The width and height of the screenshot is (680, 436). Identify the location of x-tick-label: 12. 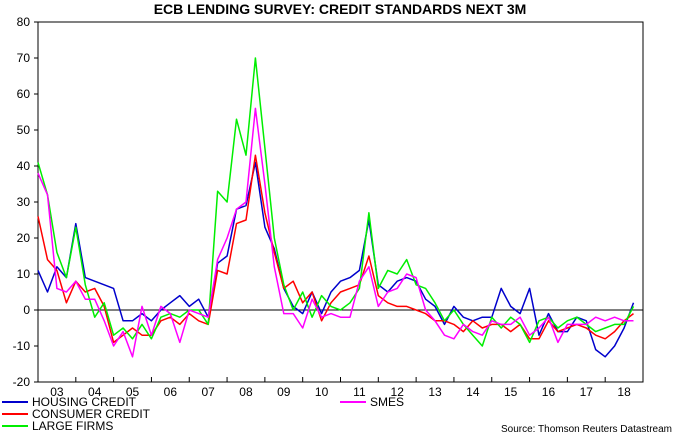
(398, 392).